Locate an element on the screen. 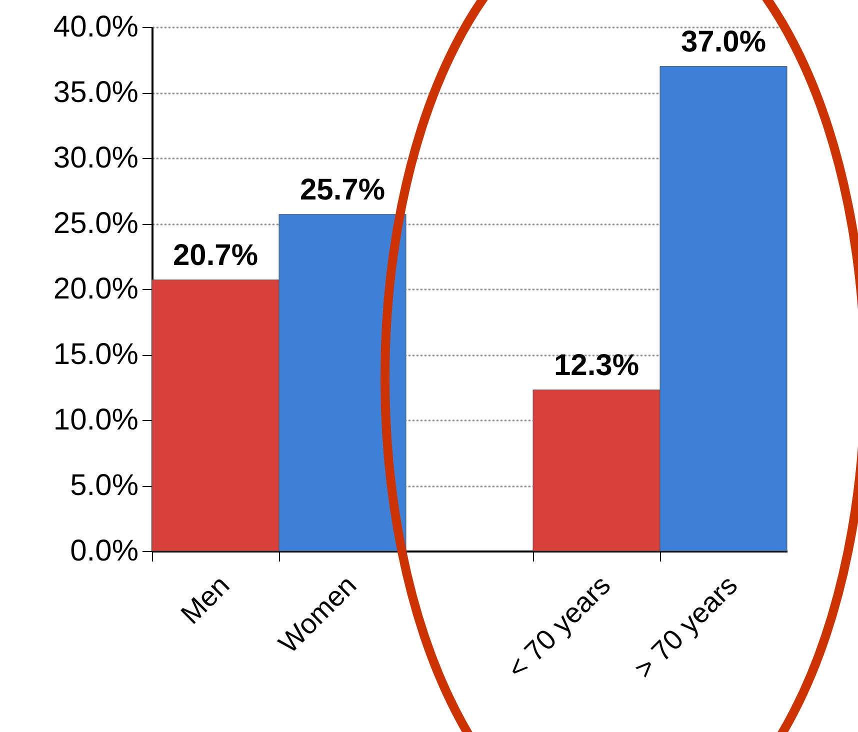 Image resolution: width=858 pixels, height=732 pixels. y-tick-label: 20.0% is located at coordinates (95, 289).